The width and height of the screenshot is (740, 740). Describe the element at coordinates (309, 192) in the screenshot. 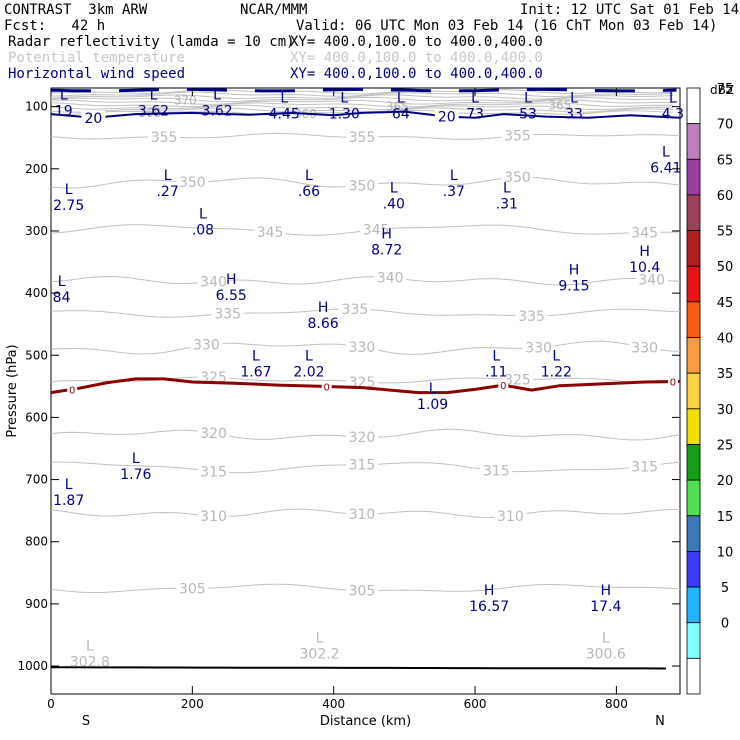

I see `extremum-value: .66` at that location.